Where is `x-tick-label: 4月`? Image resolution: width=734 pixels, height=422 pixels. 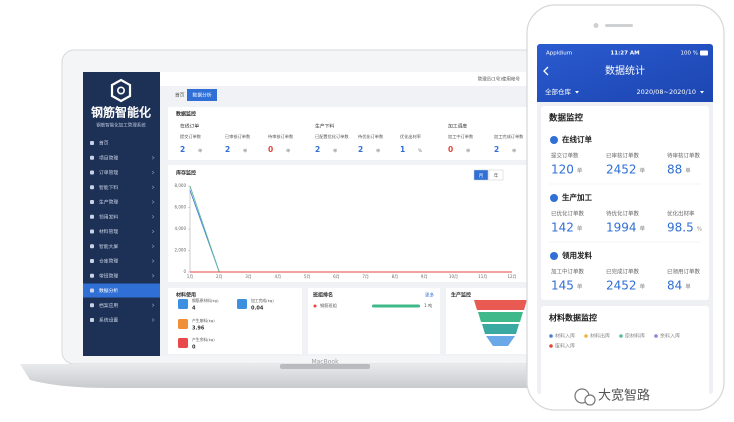 x-tick-label: 4月 is located at coordinates (278, 276).